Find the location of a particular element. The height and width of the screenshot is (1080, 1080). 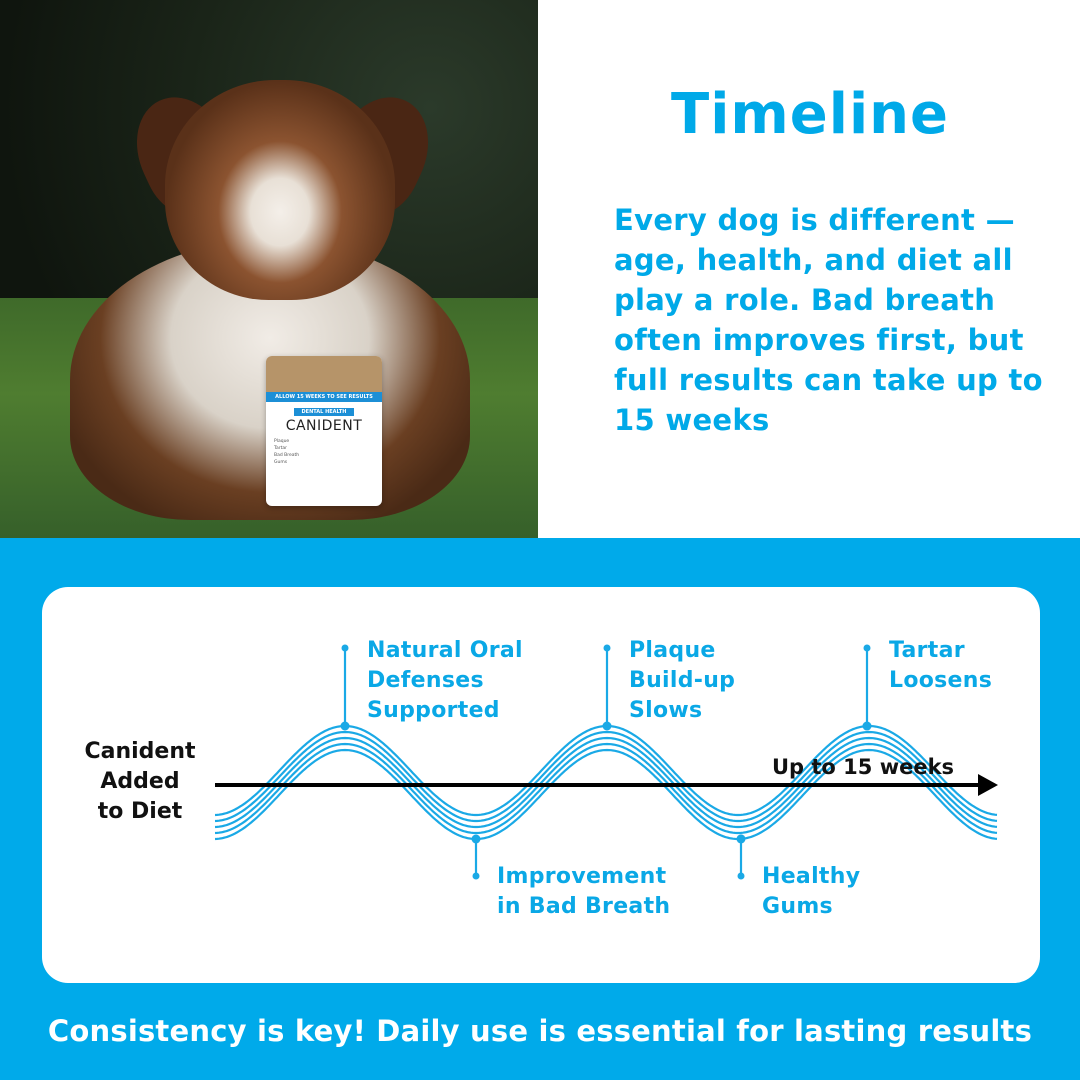

benefit: Tartar is located at coordinates (280, 448).